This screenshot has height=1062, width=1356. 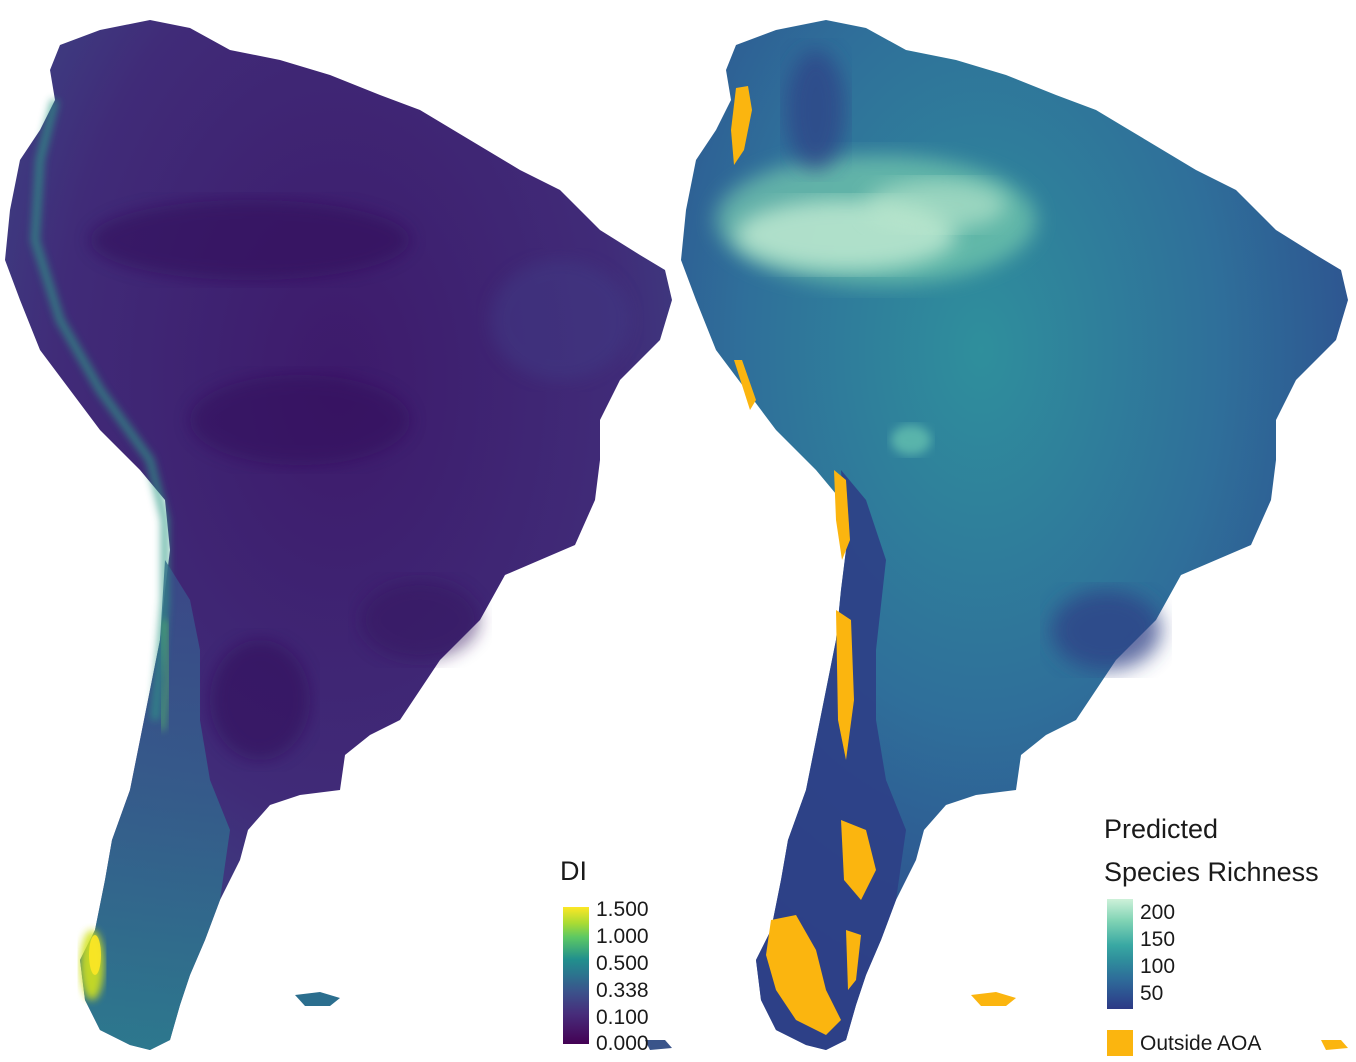 What do you see at coordinates (622, 990) in the screenshot?
I see `di-tick-label: 0.338` at bounding box center [622, 990].